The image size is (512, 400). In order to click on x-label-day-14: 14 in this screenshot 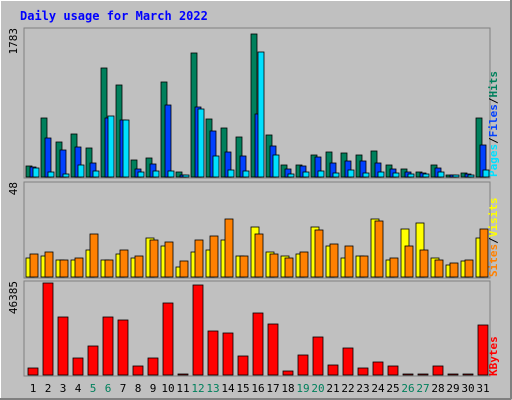, I will do `click(228, 388)`.